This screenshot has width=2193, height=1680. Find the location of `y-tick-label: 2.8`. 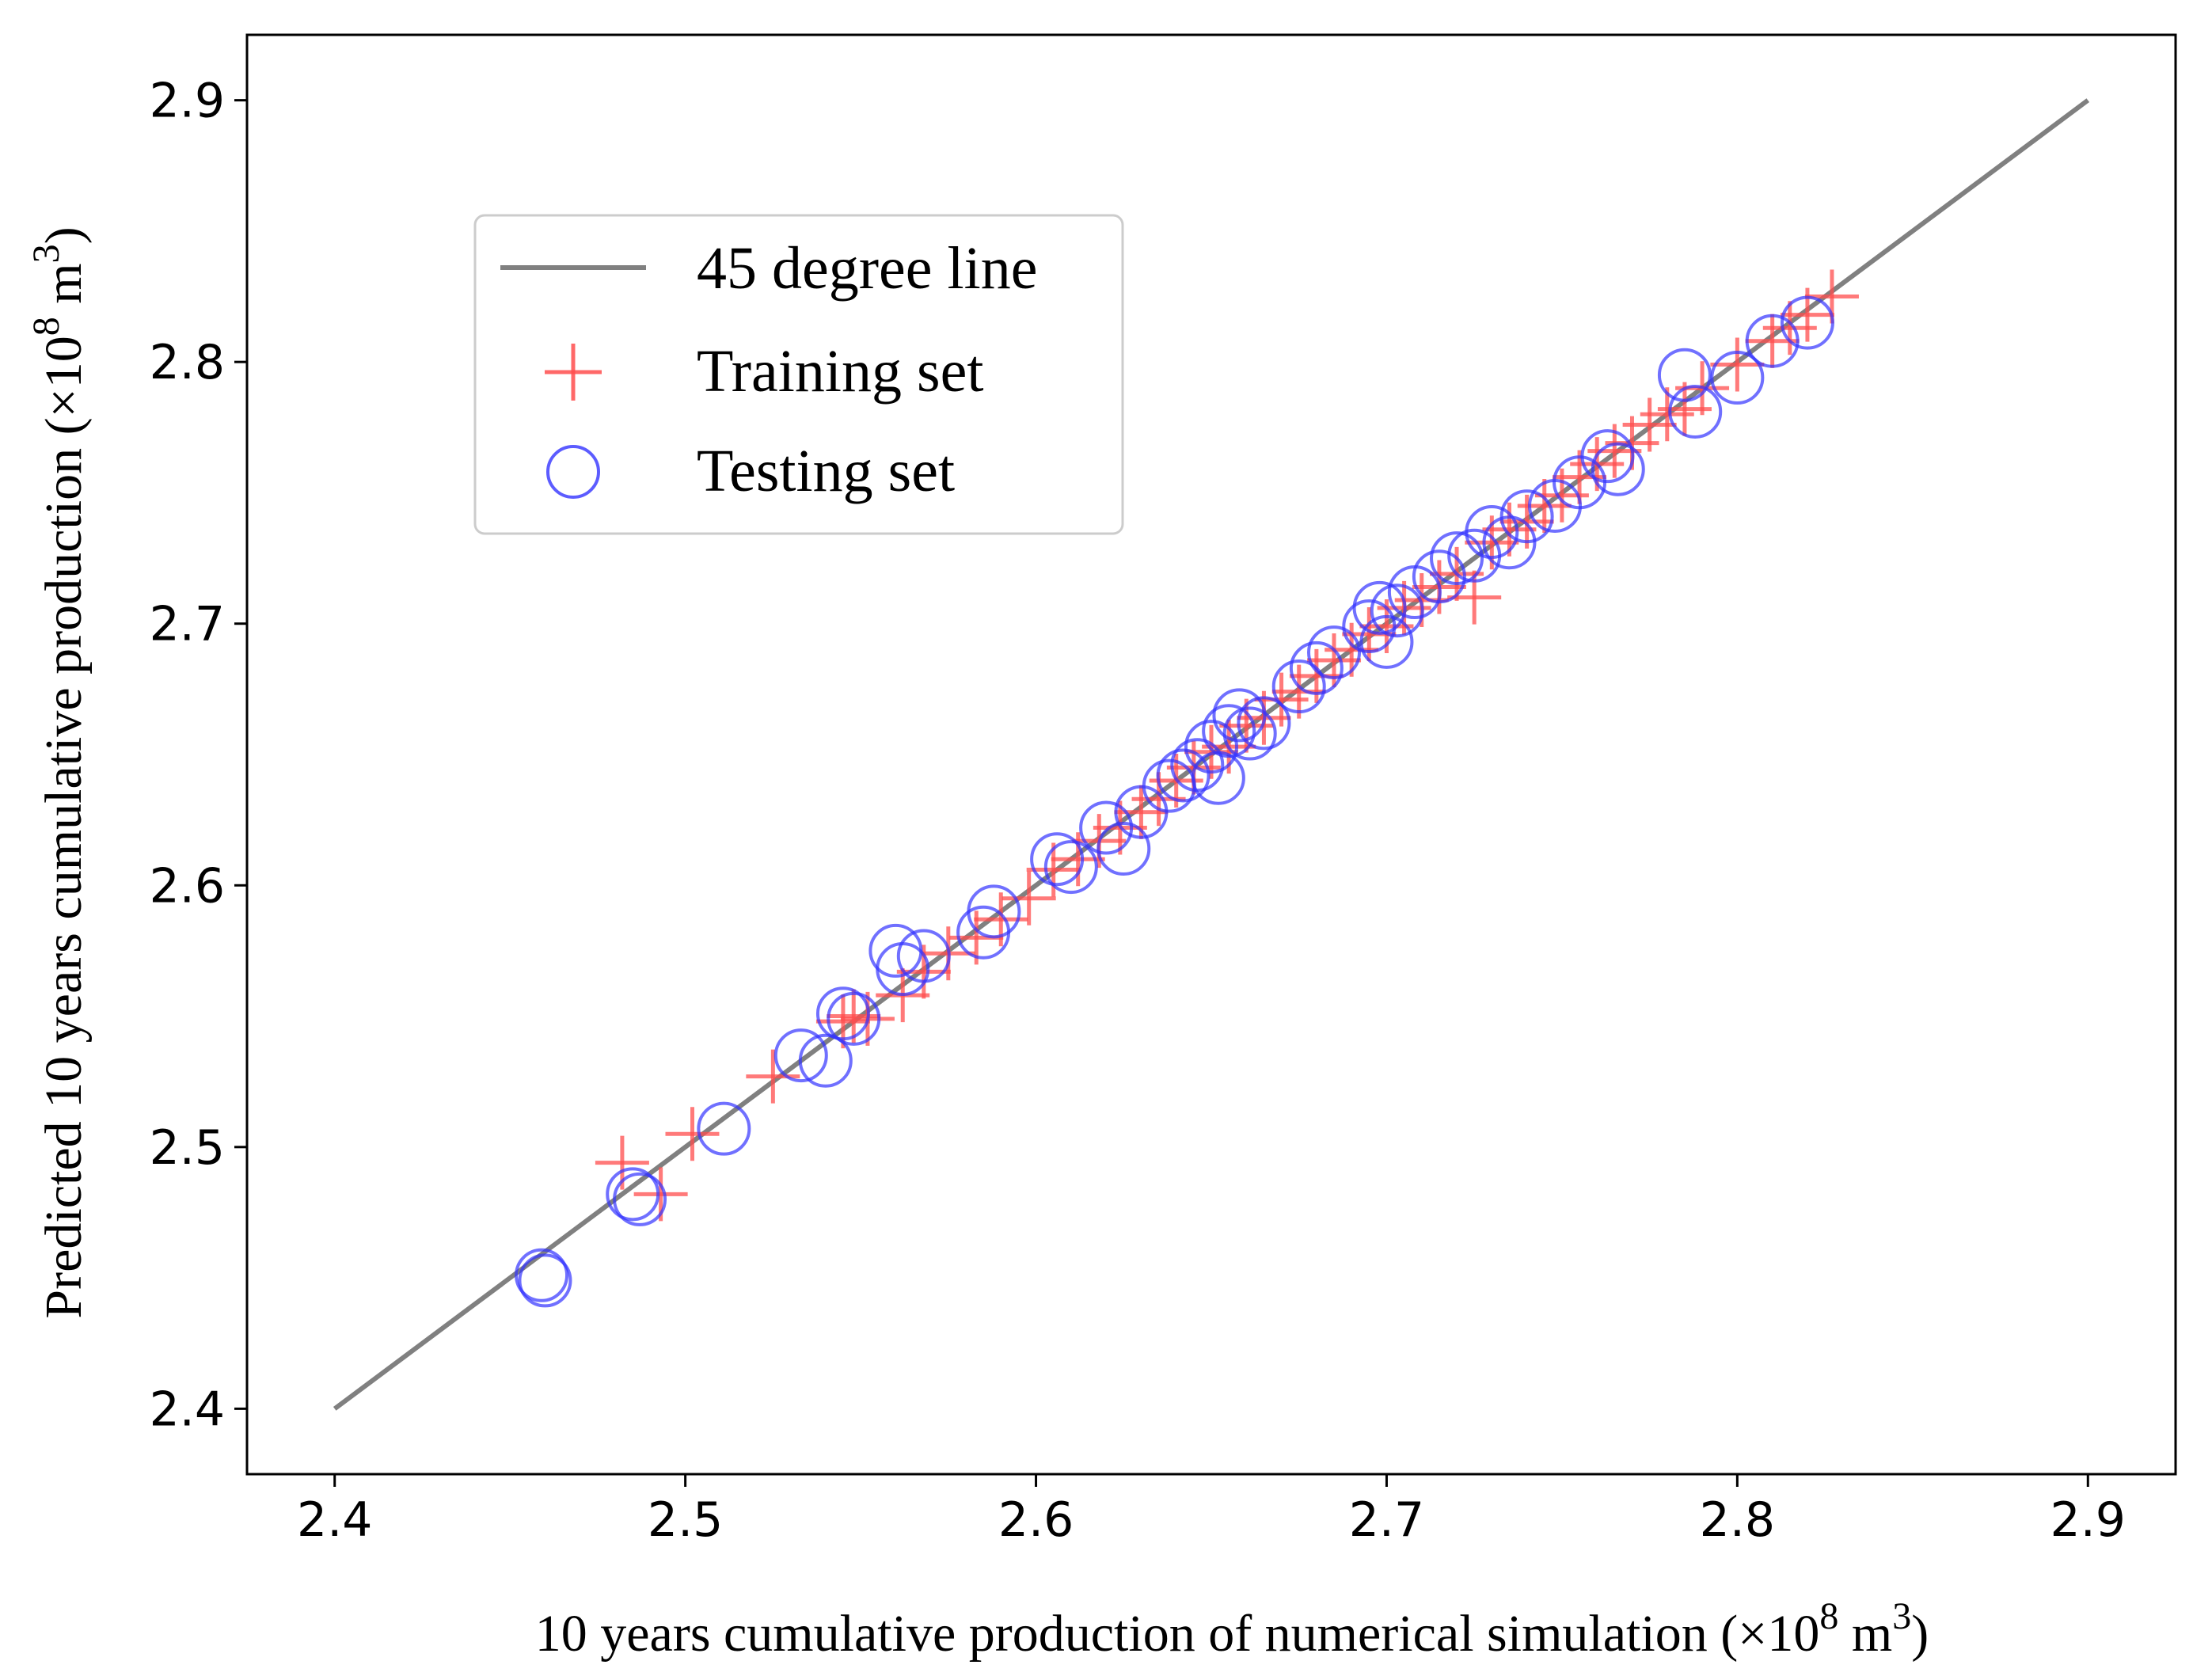

y-tick-label: 2.8 is located at coordinates (187, 362).